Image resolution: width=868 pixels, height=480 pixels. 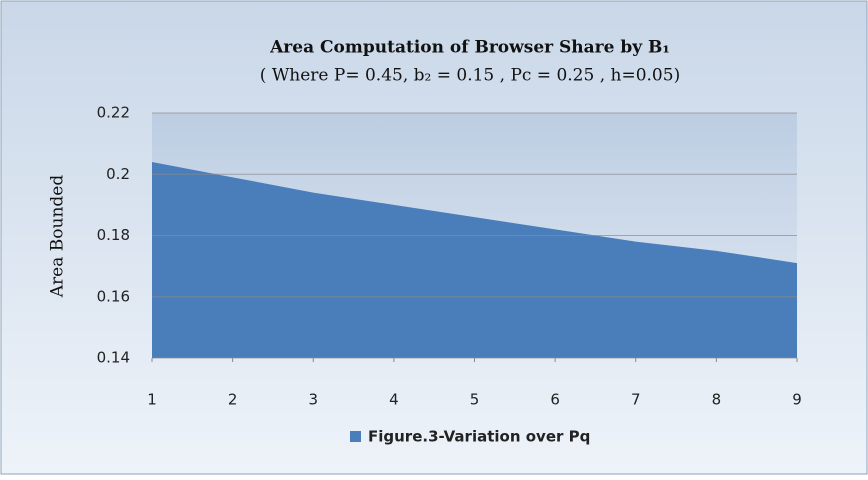 I want to click on x-tick-label: 3, so click(x=313, y=400).